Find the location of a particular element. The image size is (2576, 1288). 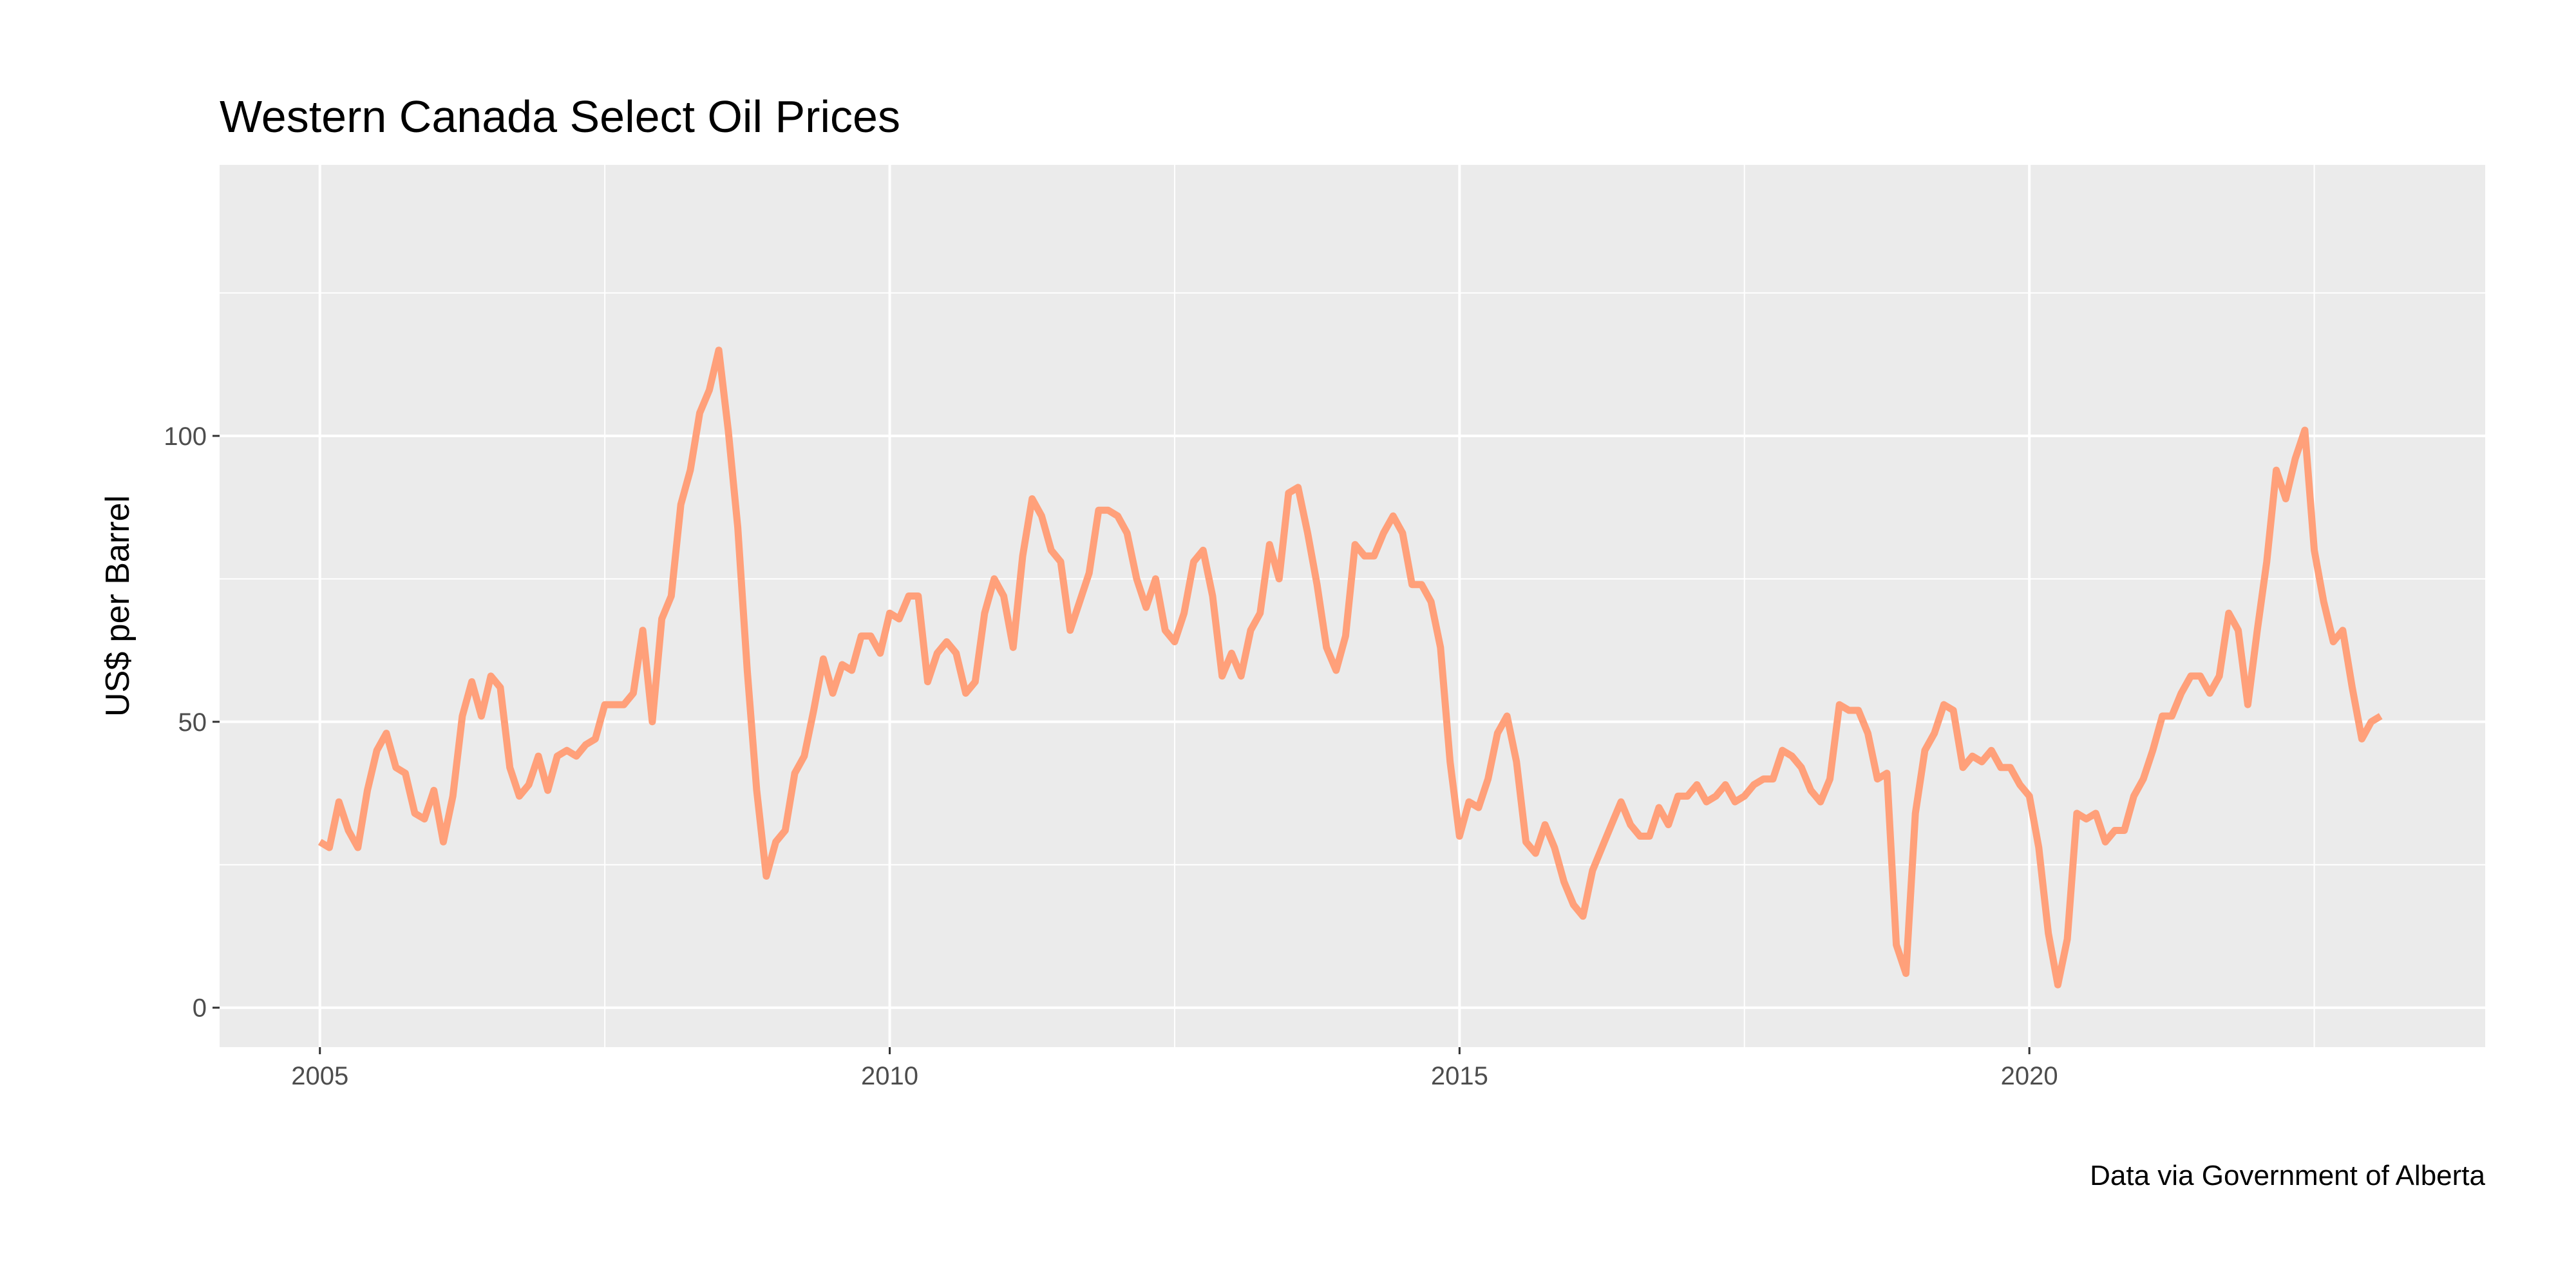

x-tick-label: 2015 is located at coordinates (1459, 1076).